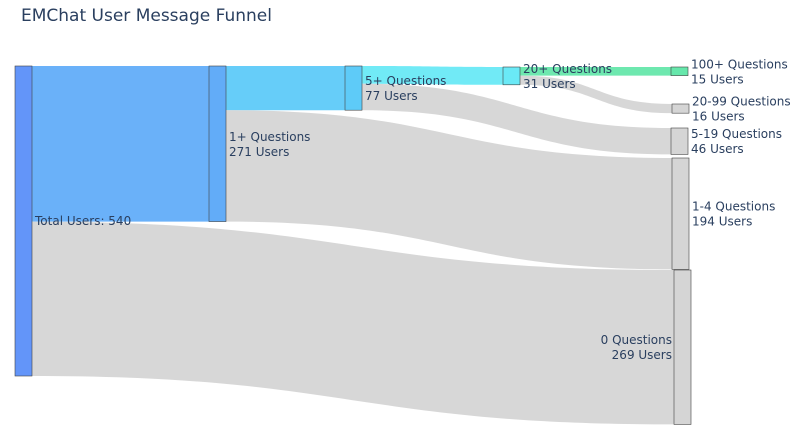 This screenshot has height=443, width=800. I want to click on node-users-label-q1: 271 Users, so click(259, 152).